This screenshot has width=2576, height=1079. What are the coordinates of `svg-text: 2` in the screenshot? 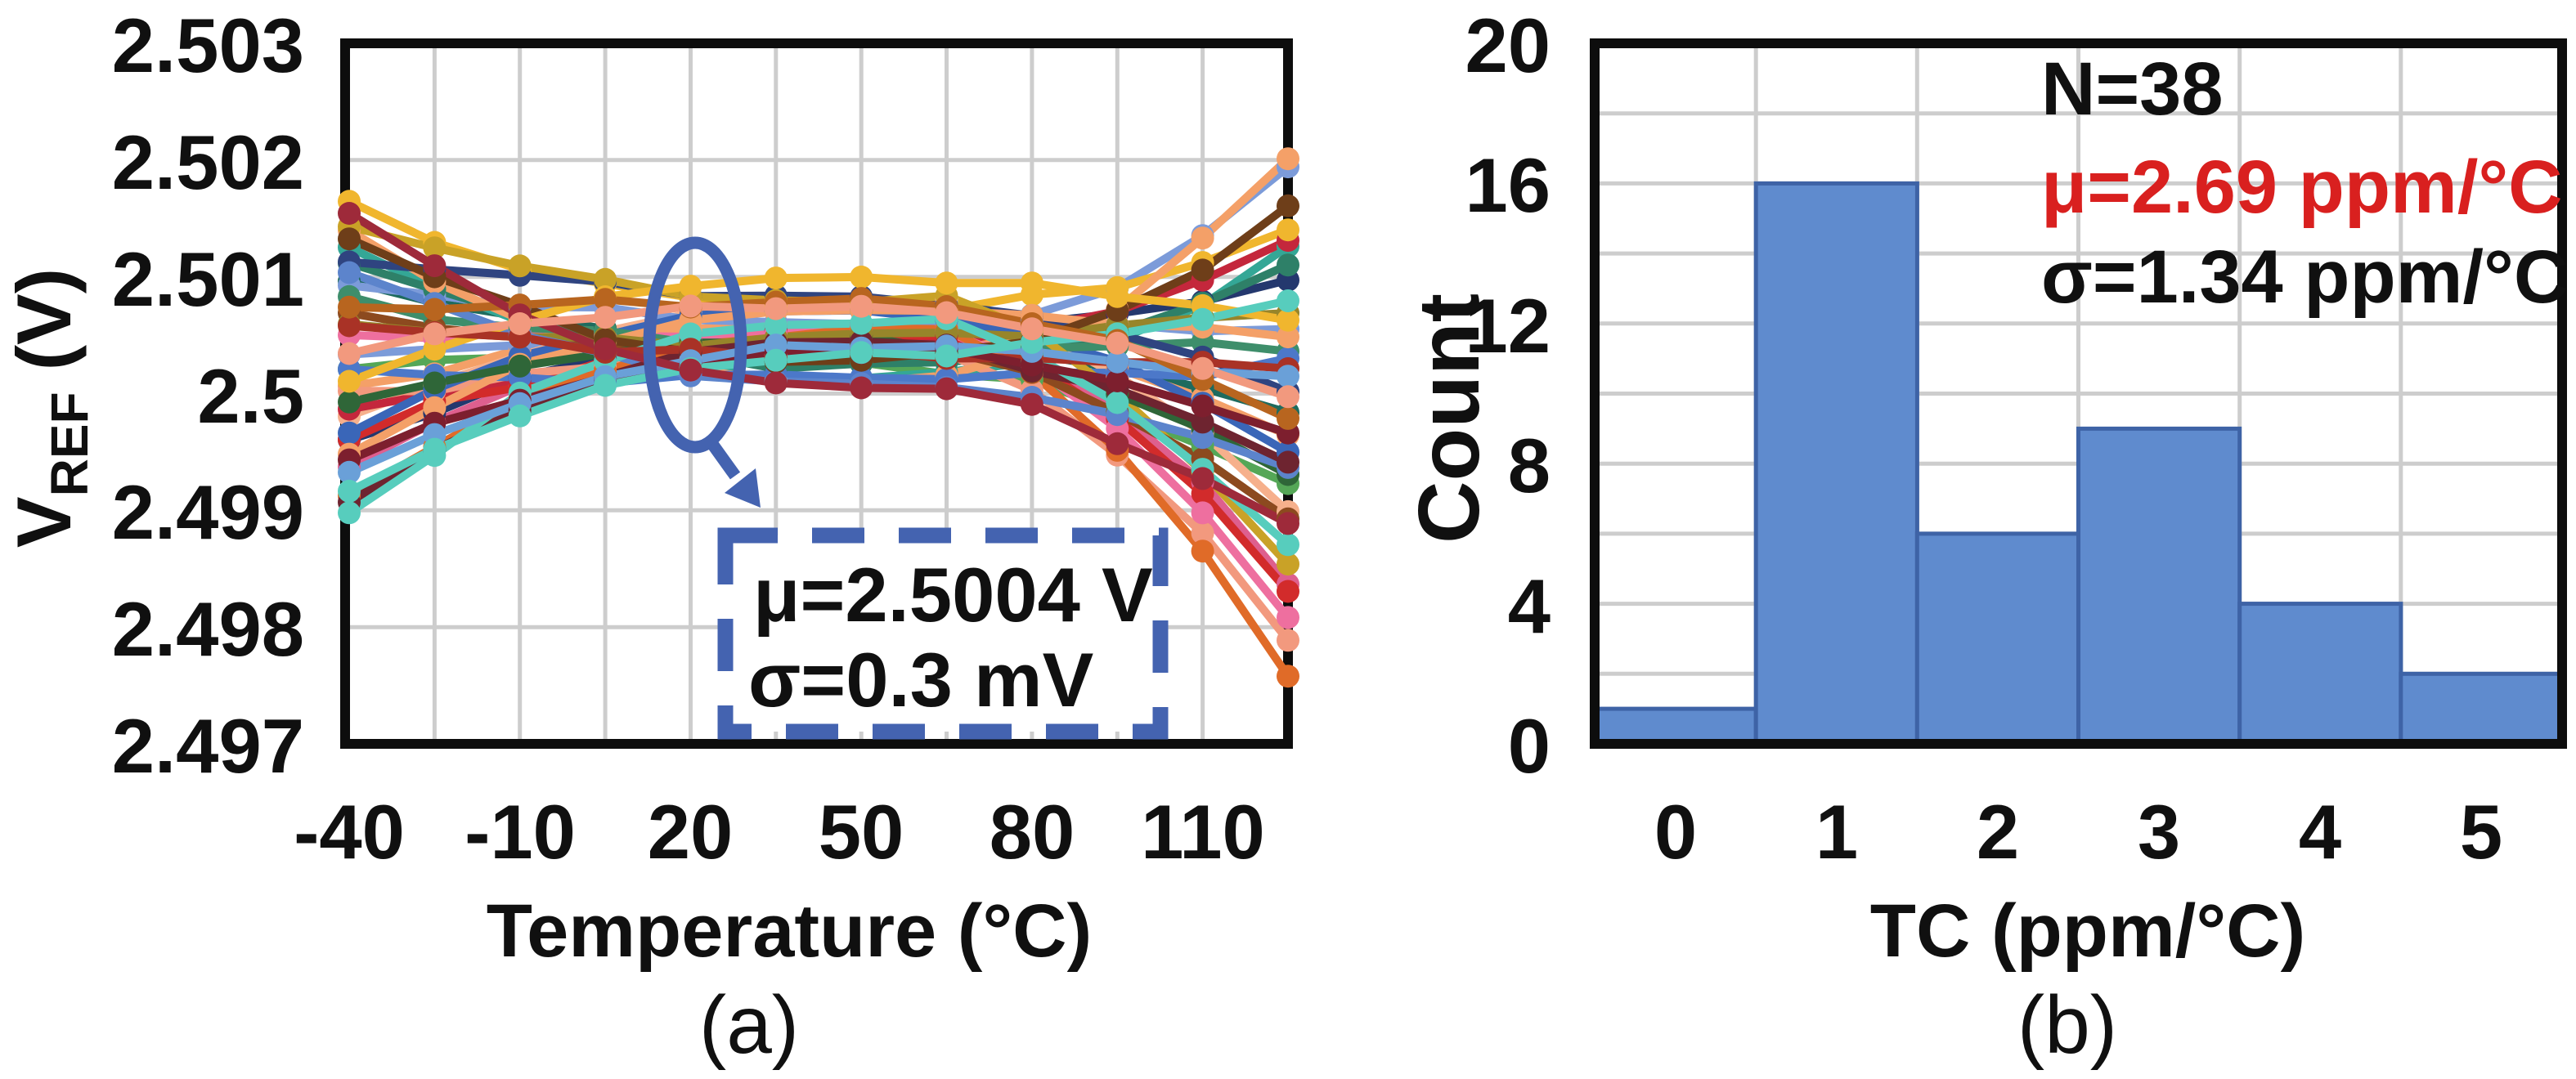 It's located at (1998, 832).